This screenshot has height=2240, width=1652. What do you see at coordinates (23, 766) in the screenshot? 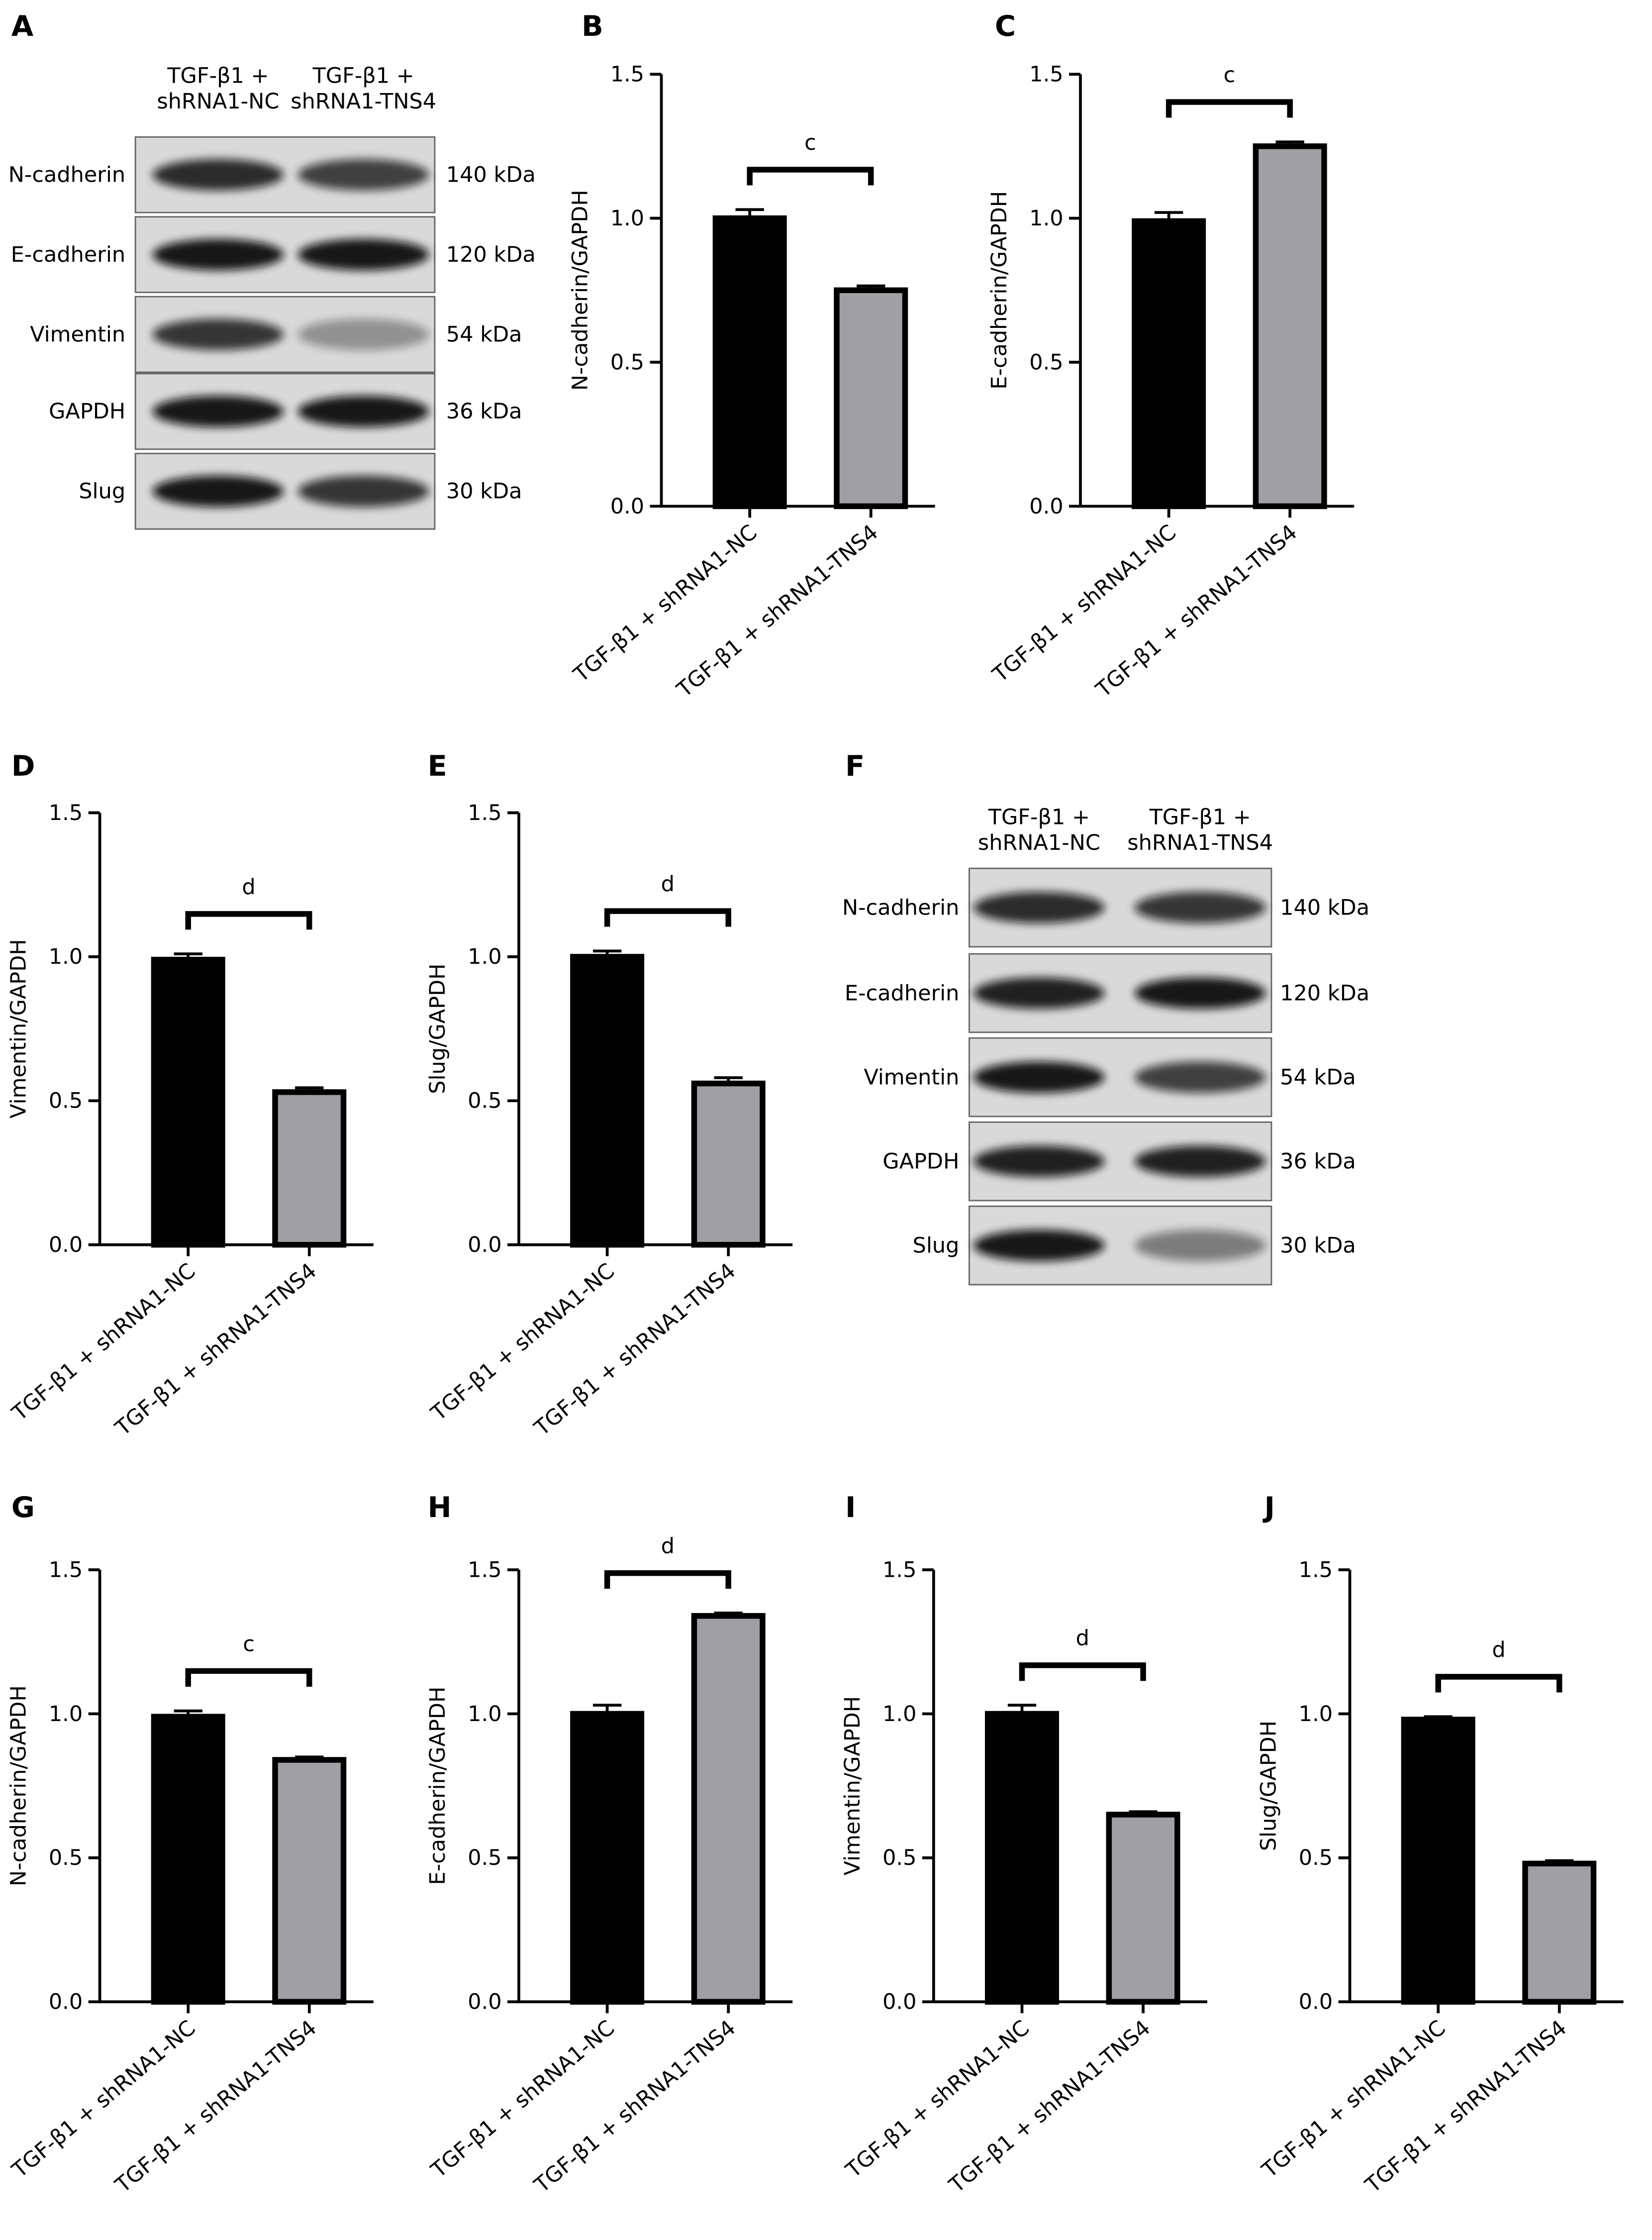
I see `panel-label: D` at bounding box center [23, 766].